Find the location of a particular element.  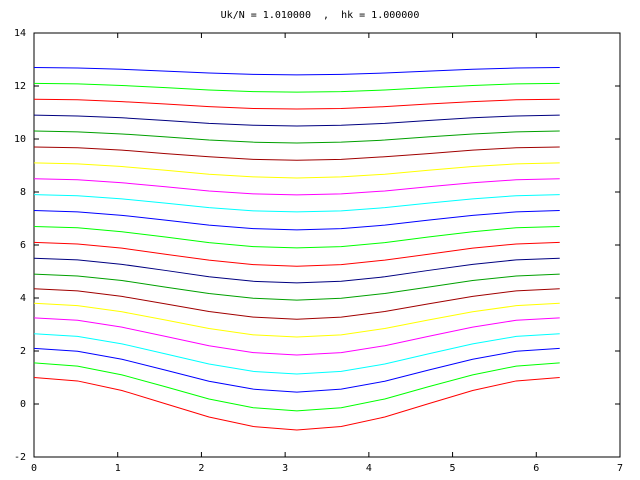

x-tick-label: 1 is located at coordinates (118, 468).